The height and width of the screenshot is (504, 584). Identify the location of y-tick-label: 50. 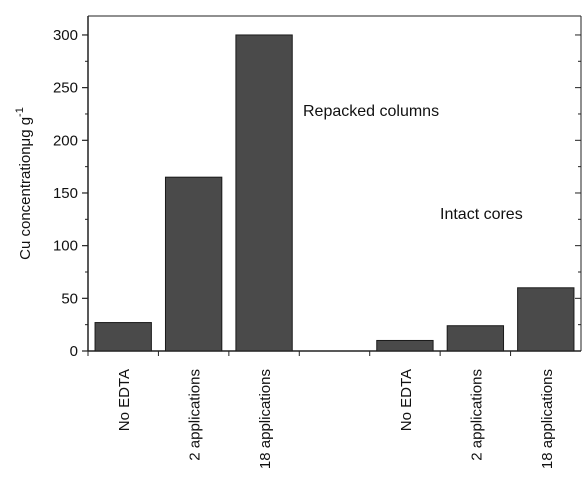
(69, 298).